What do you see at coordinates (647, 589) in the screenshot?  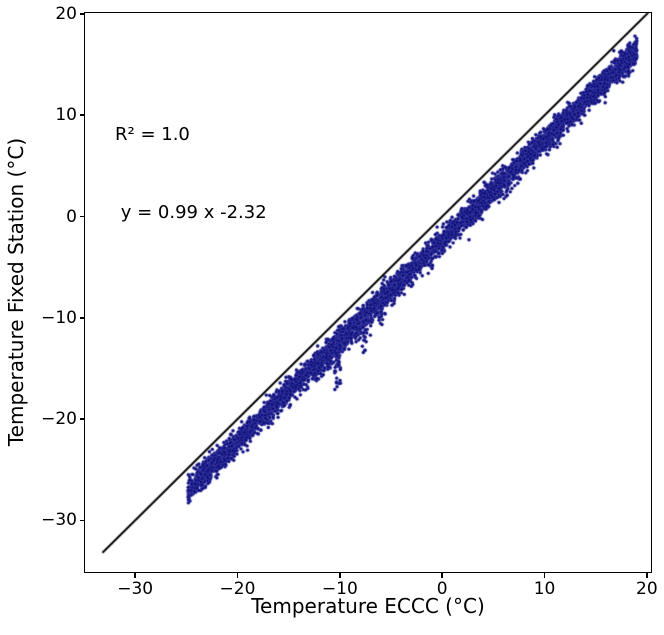 I see `x-tick-label: 20` at bounding box center [647, 589].